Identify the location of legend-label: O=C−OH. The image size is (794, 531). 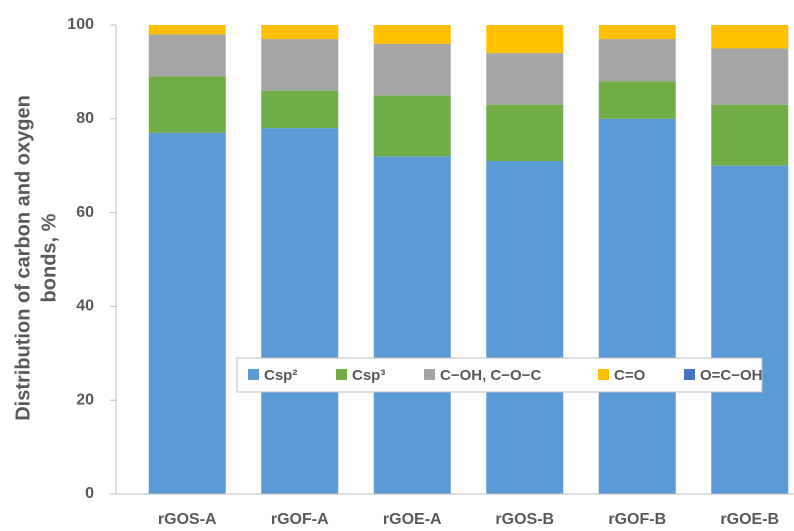
(731, 375).